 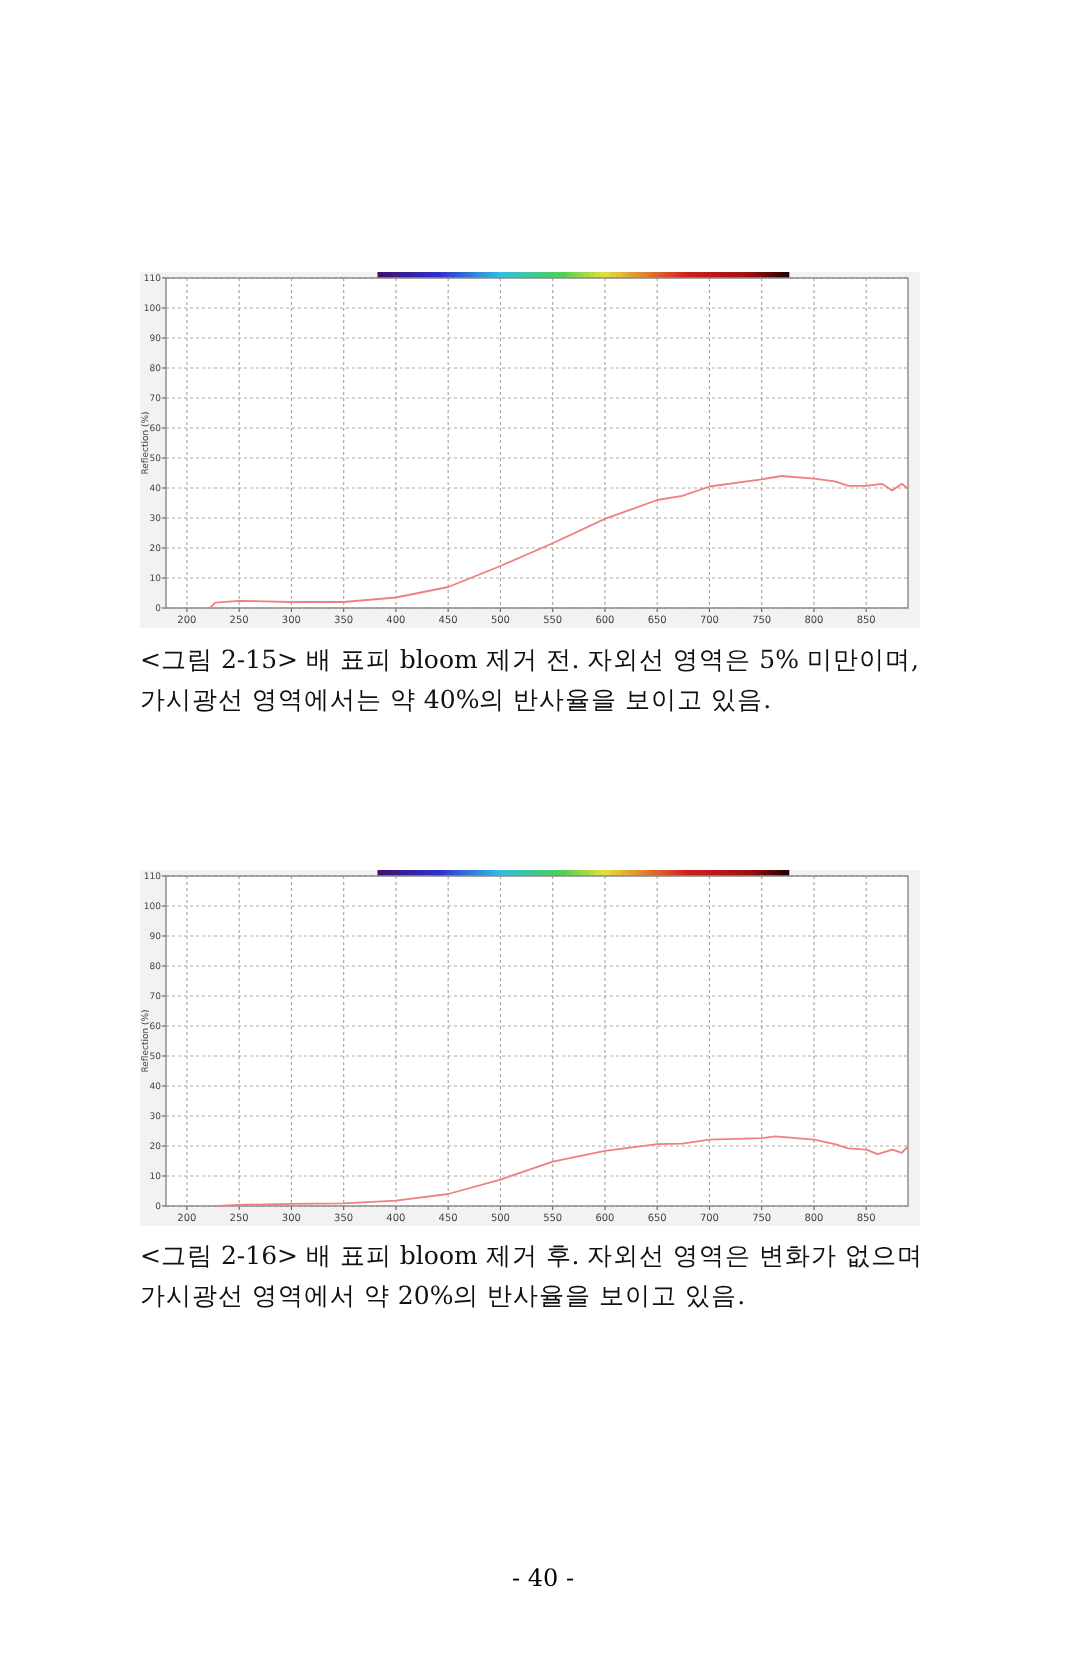 What do you see at coordinates (530, 680) in the screenshot?
I see `text: <그림 2-15> 배 표피 bloom 제거 전. 자외선 영역은 5% 미만이며, 가시광선 영역에서는 약 40%의 반사율을 보이고 있음.` at bounding box center [530, 680].